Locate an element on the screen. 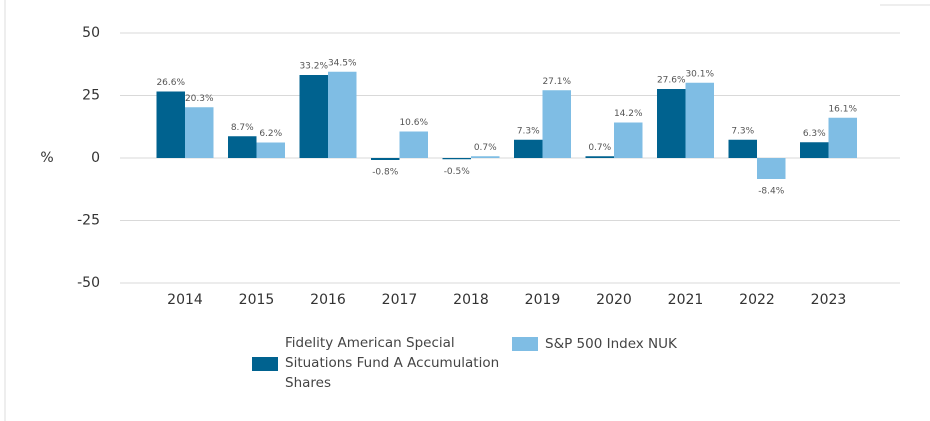  x-tick-label: 2019 is located at coordinates (543, 300).